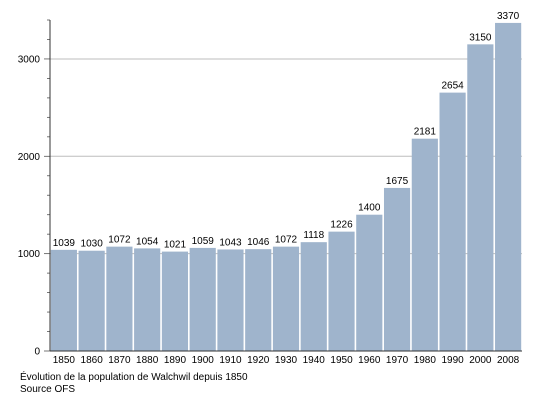 This screenshot has height=400, width=550. What do you see at coordinates (92, 360) in the screenshot?
I see `x-tick-label: 1860` at bounding box center [92, 360].